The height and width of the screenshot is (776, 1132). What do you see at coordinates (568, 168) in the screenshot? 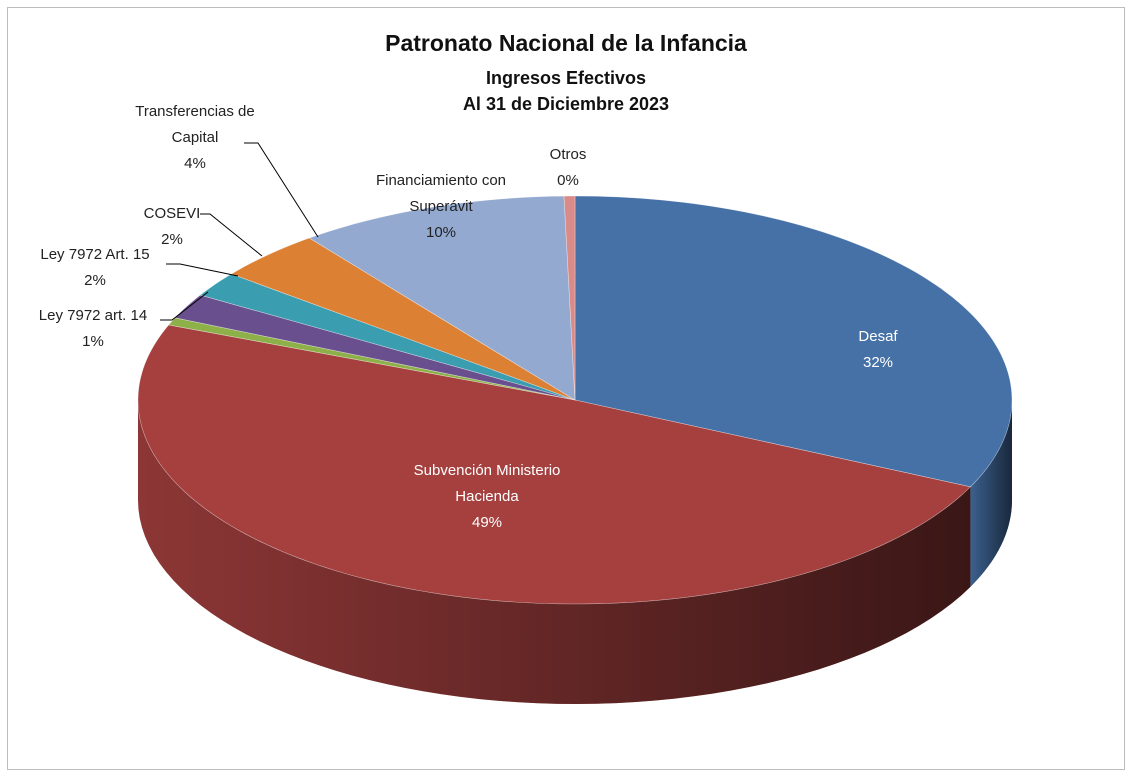
I see `data-label: Otros 0%` at bounding box center [568, 168].